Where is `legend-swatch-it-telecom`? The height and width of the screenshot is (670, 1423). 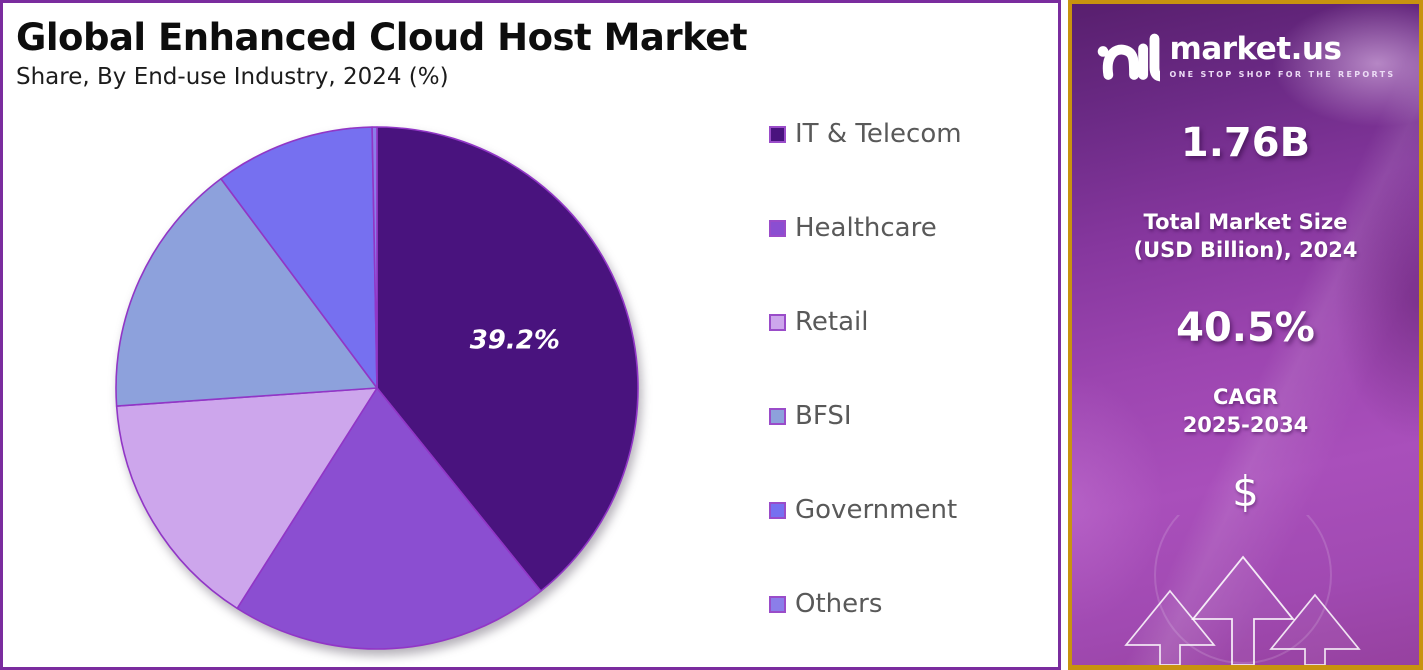 legend-swatch-it-telecom is located at coordinates (777, 134).